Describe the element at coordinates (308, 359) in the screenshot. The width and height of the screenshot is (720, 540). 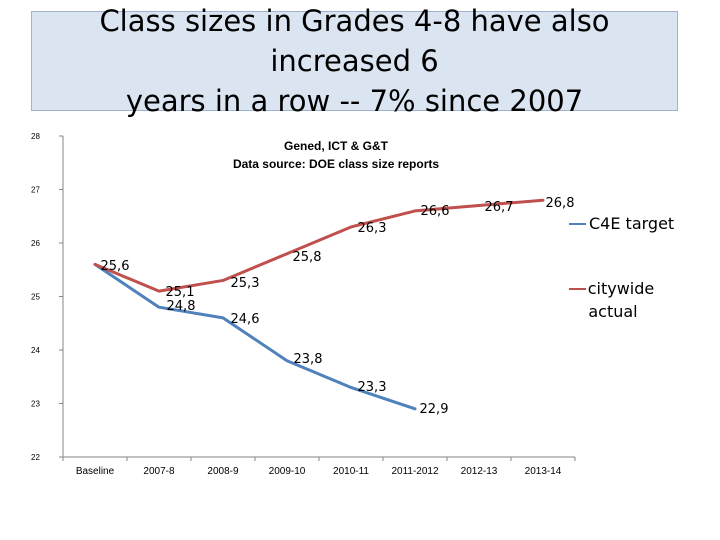
I see `data-label: 23,8` at that location.